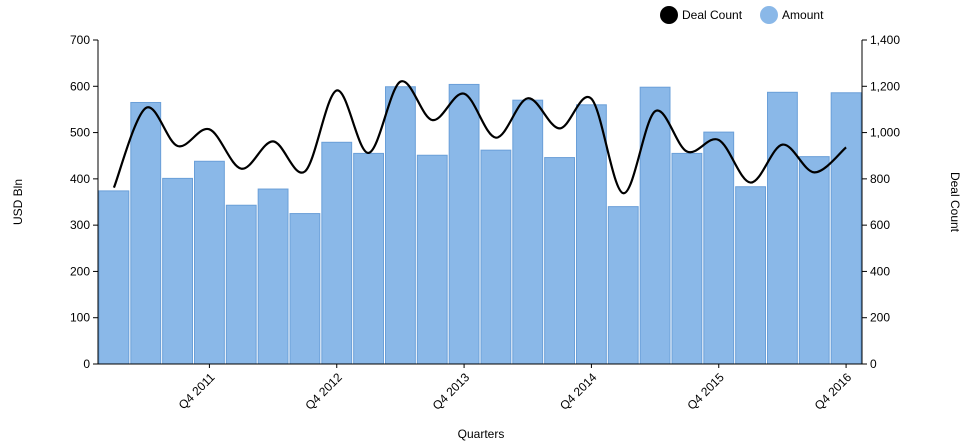 Image resolution: width=963 pixels, height=441 pixels. Describe the element at coordinates (80, 133) in the screenshot. I see `left-y-tick-label-5: 500` at that location.